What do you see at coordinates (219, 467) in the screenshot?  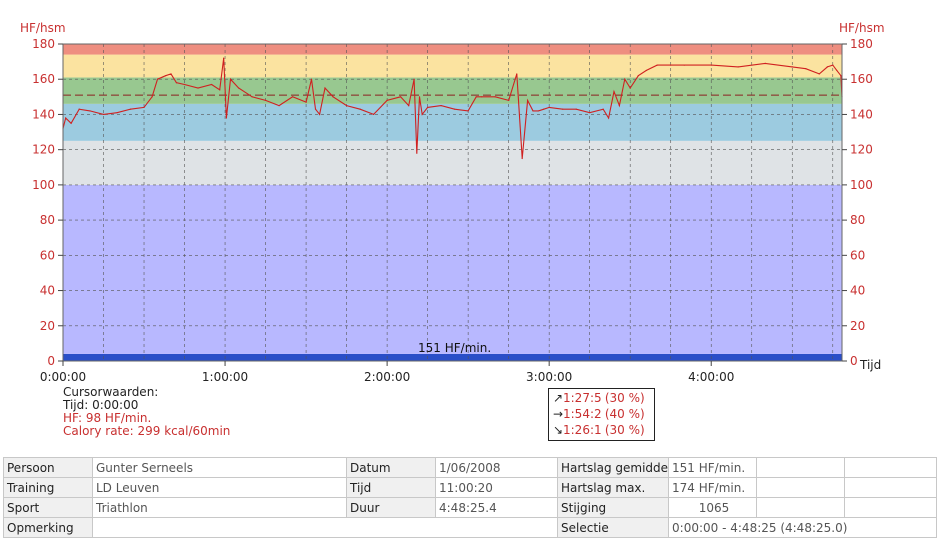 I see `persoon-value: Gunter Serneels` at bounding box center [219, 467].